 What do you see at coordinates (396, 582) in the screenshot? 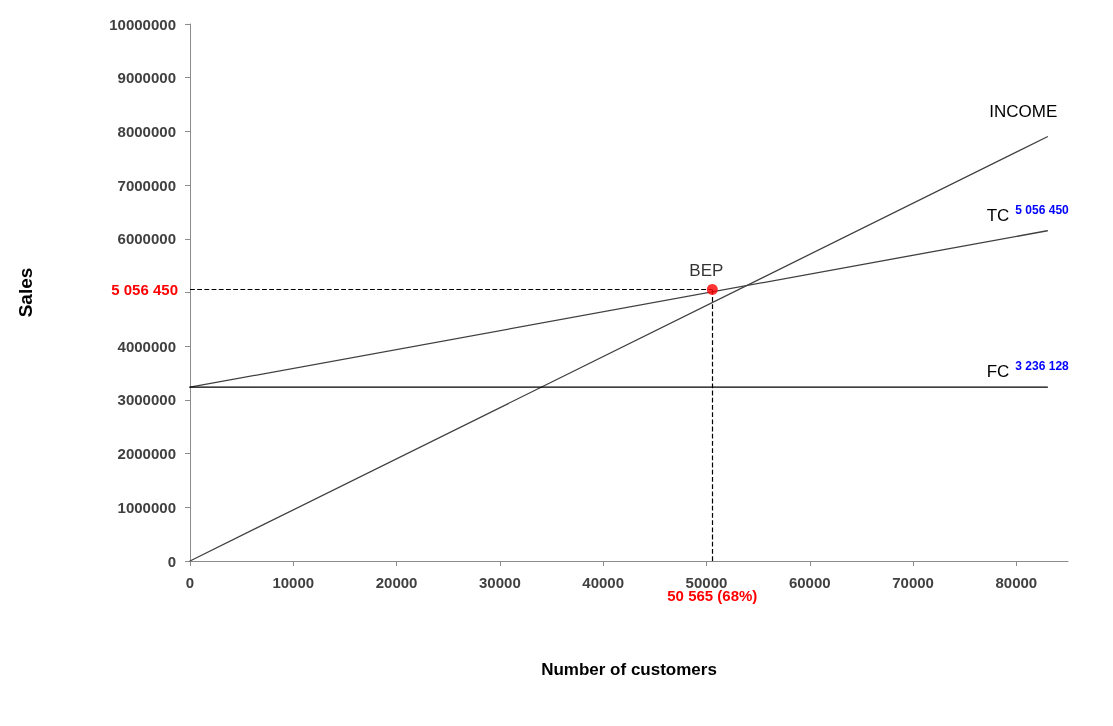
I see `x-tick-label: 20000` at bounding box center [396, 582].